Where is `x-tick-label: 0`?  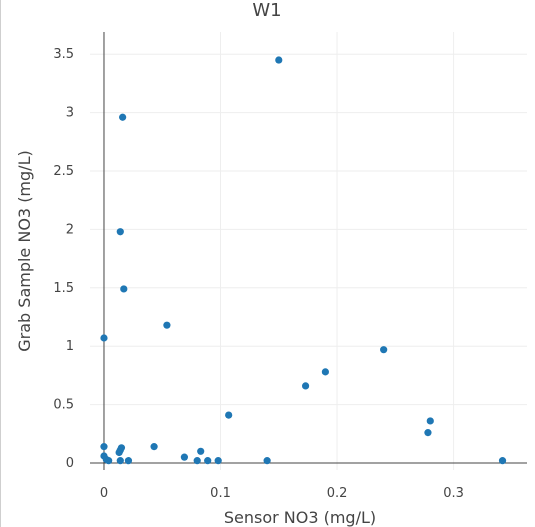 x-tick-label: 0 is located at coordinates (104, 493).